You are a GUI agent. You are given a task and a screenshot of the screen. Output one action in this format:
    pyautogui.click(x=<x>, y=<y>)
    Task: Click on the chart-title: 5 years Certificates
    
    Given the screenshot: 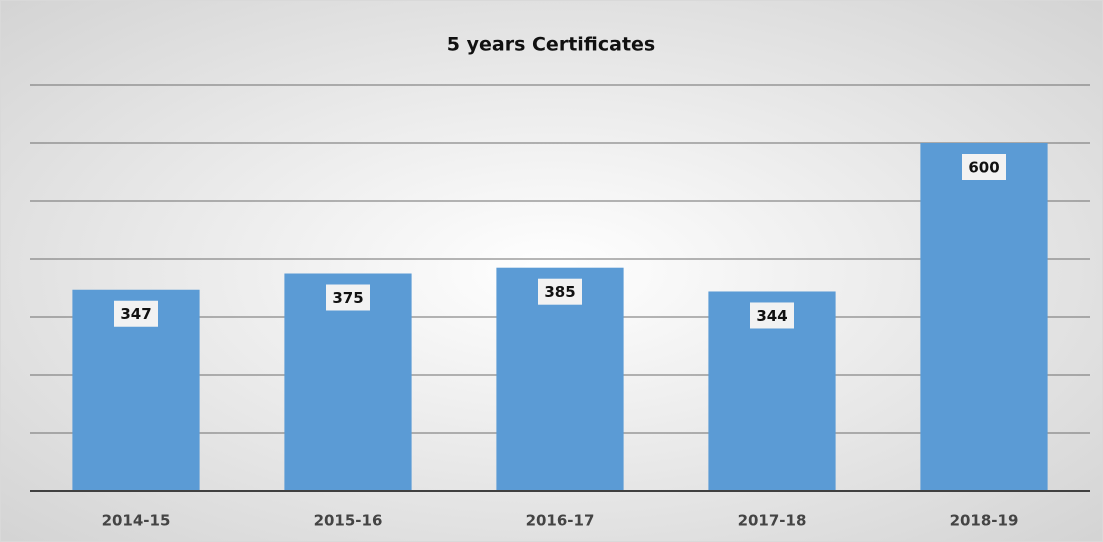 What is the action you would take?
    pyautogui.click(x=551, y=45)
    